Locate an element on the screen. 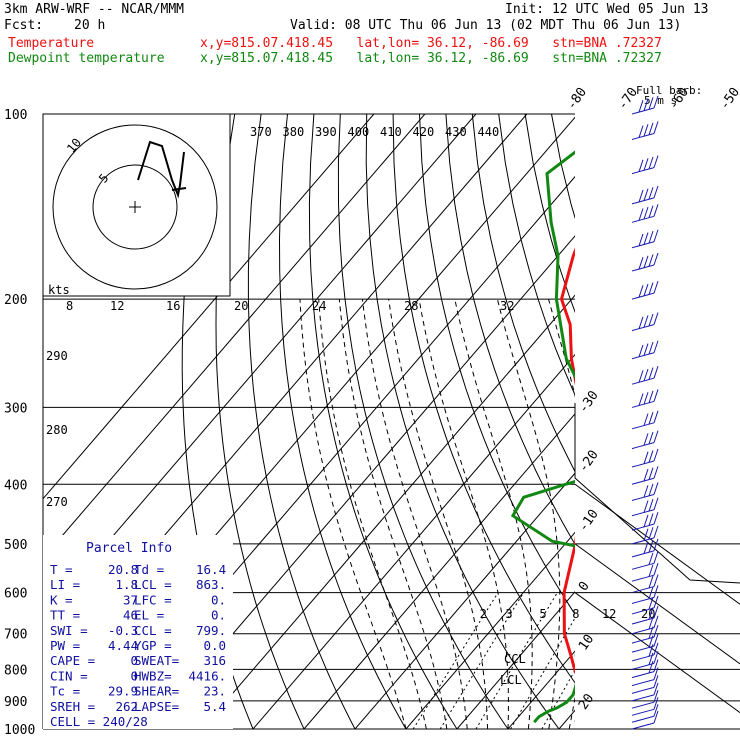 This screenshot has height=740, width=740. isentrope-label: 390 is located at coordinates (326, 132).